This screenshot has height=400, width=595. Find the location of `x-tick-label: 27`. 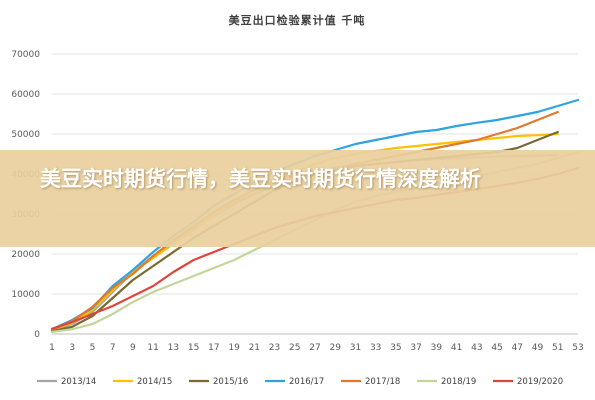

x-tick-label: 27 is located at coordinates (314, 348).